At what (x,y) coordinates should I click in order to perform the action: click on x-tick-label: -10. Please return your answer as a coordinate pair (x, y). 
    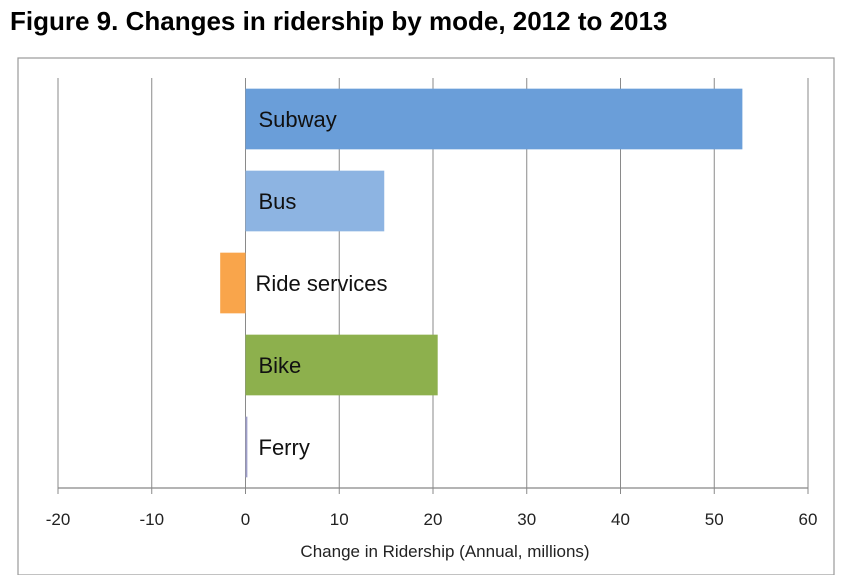
    Looking at the image, I should click on (151, 519).